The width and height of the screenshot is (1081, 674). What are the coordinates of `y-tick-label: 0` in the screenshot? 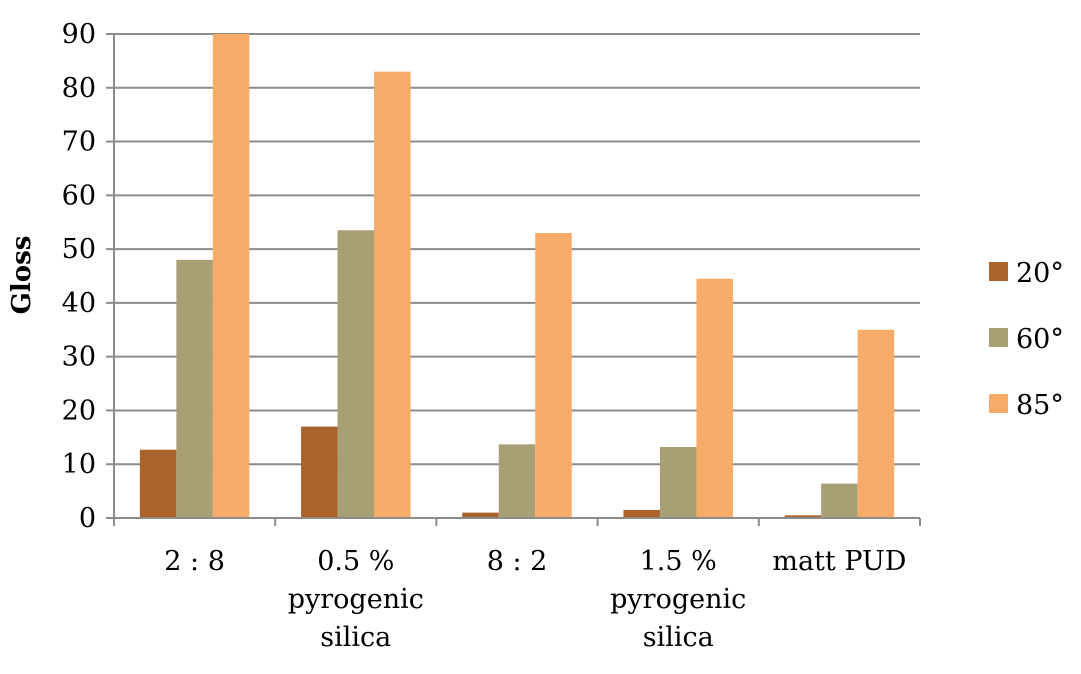 It's located at (87, 518).